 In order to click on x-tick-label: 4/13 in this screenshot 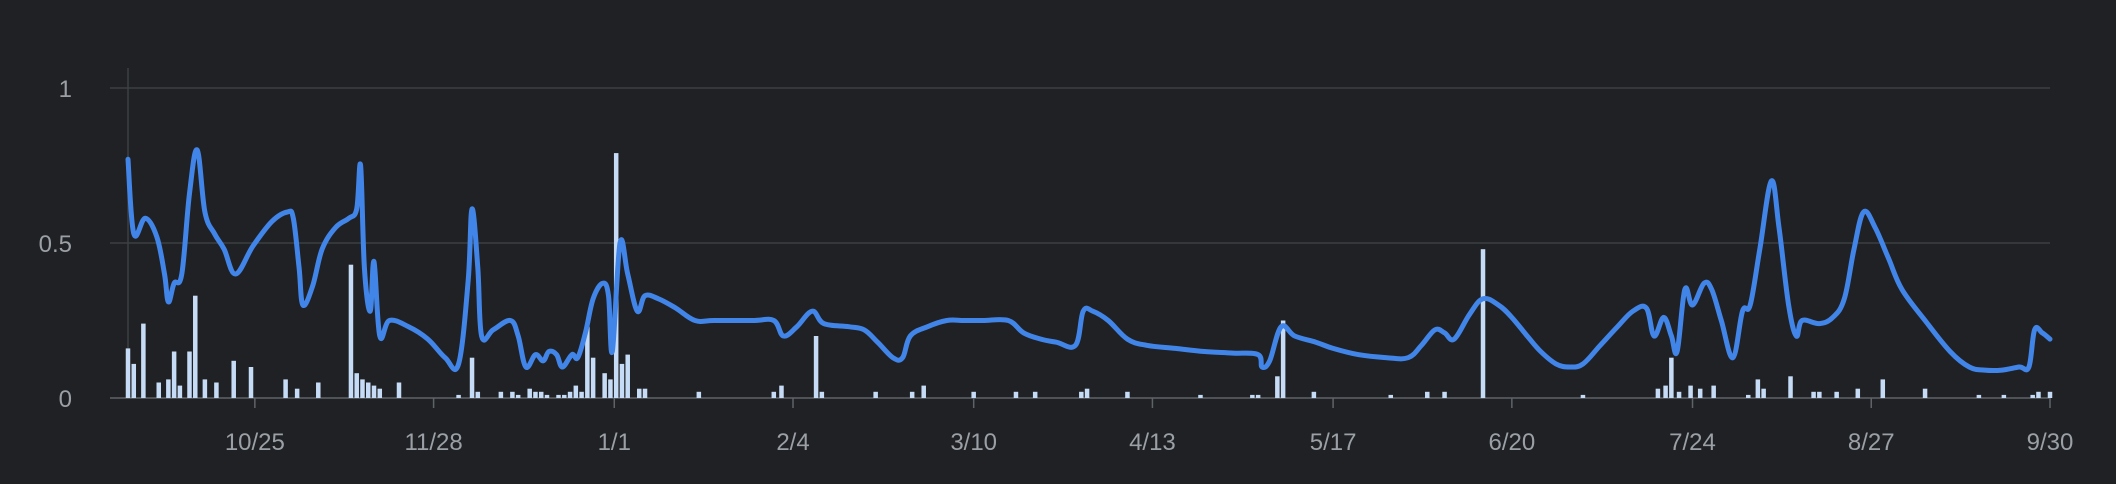, I will do `click(1152, 442)`.